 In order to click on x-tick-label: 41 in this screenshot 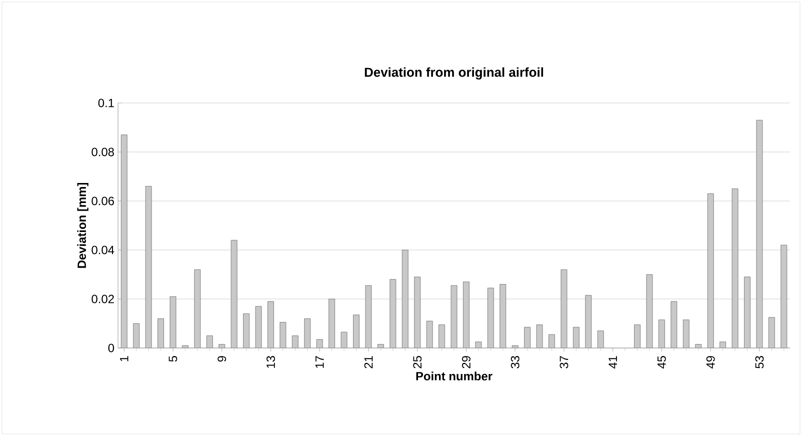, I will do `click(612, 362)`.